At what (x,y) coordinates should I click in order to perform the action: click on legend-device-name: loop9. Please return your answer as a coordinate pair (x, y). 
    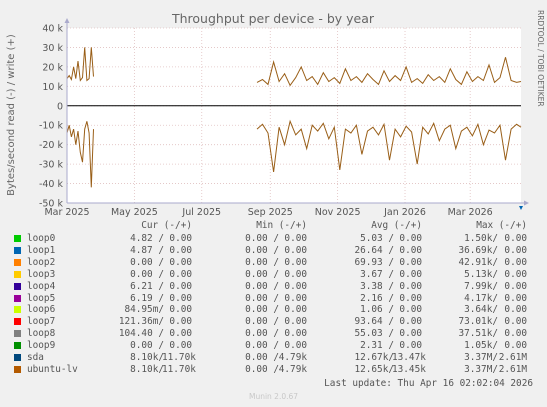
    Looking at the image, I should click on (41, 346).